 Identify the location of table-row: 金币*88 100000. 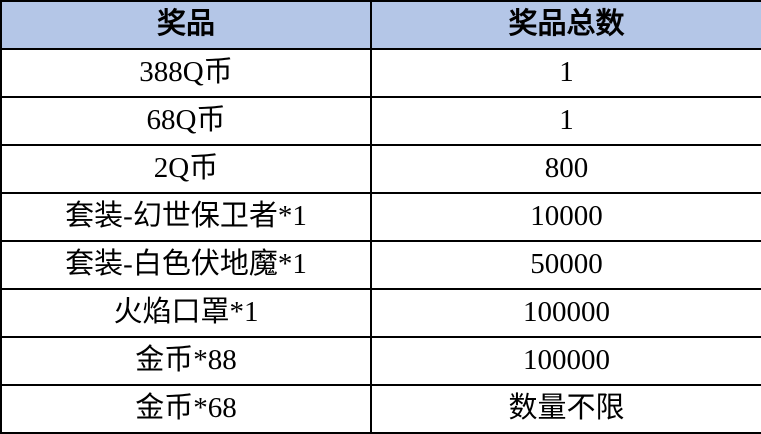
(380, 361).